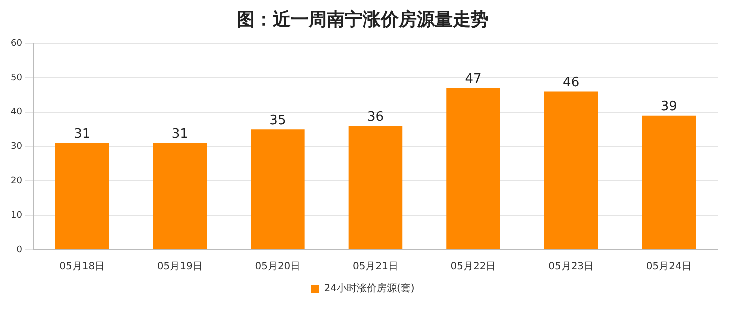 Image resolution: width=740 pixels, height=312 pixels. What do you see at coordinates (473, 80) in the screenshot?
I see `data-label: 47` at bounding box center [473, 80].